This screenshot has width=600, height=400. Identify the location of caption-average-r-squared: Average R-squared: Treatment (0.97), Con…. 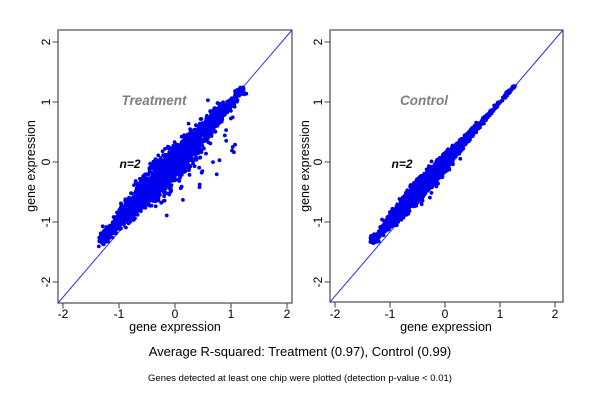
(300, 351).